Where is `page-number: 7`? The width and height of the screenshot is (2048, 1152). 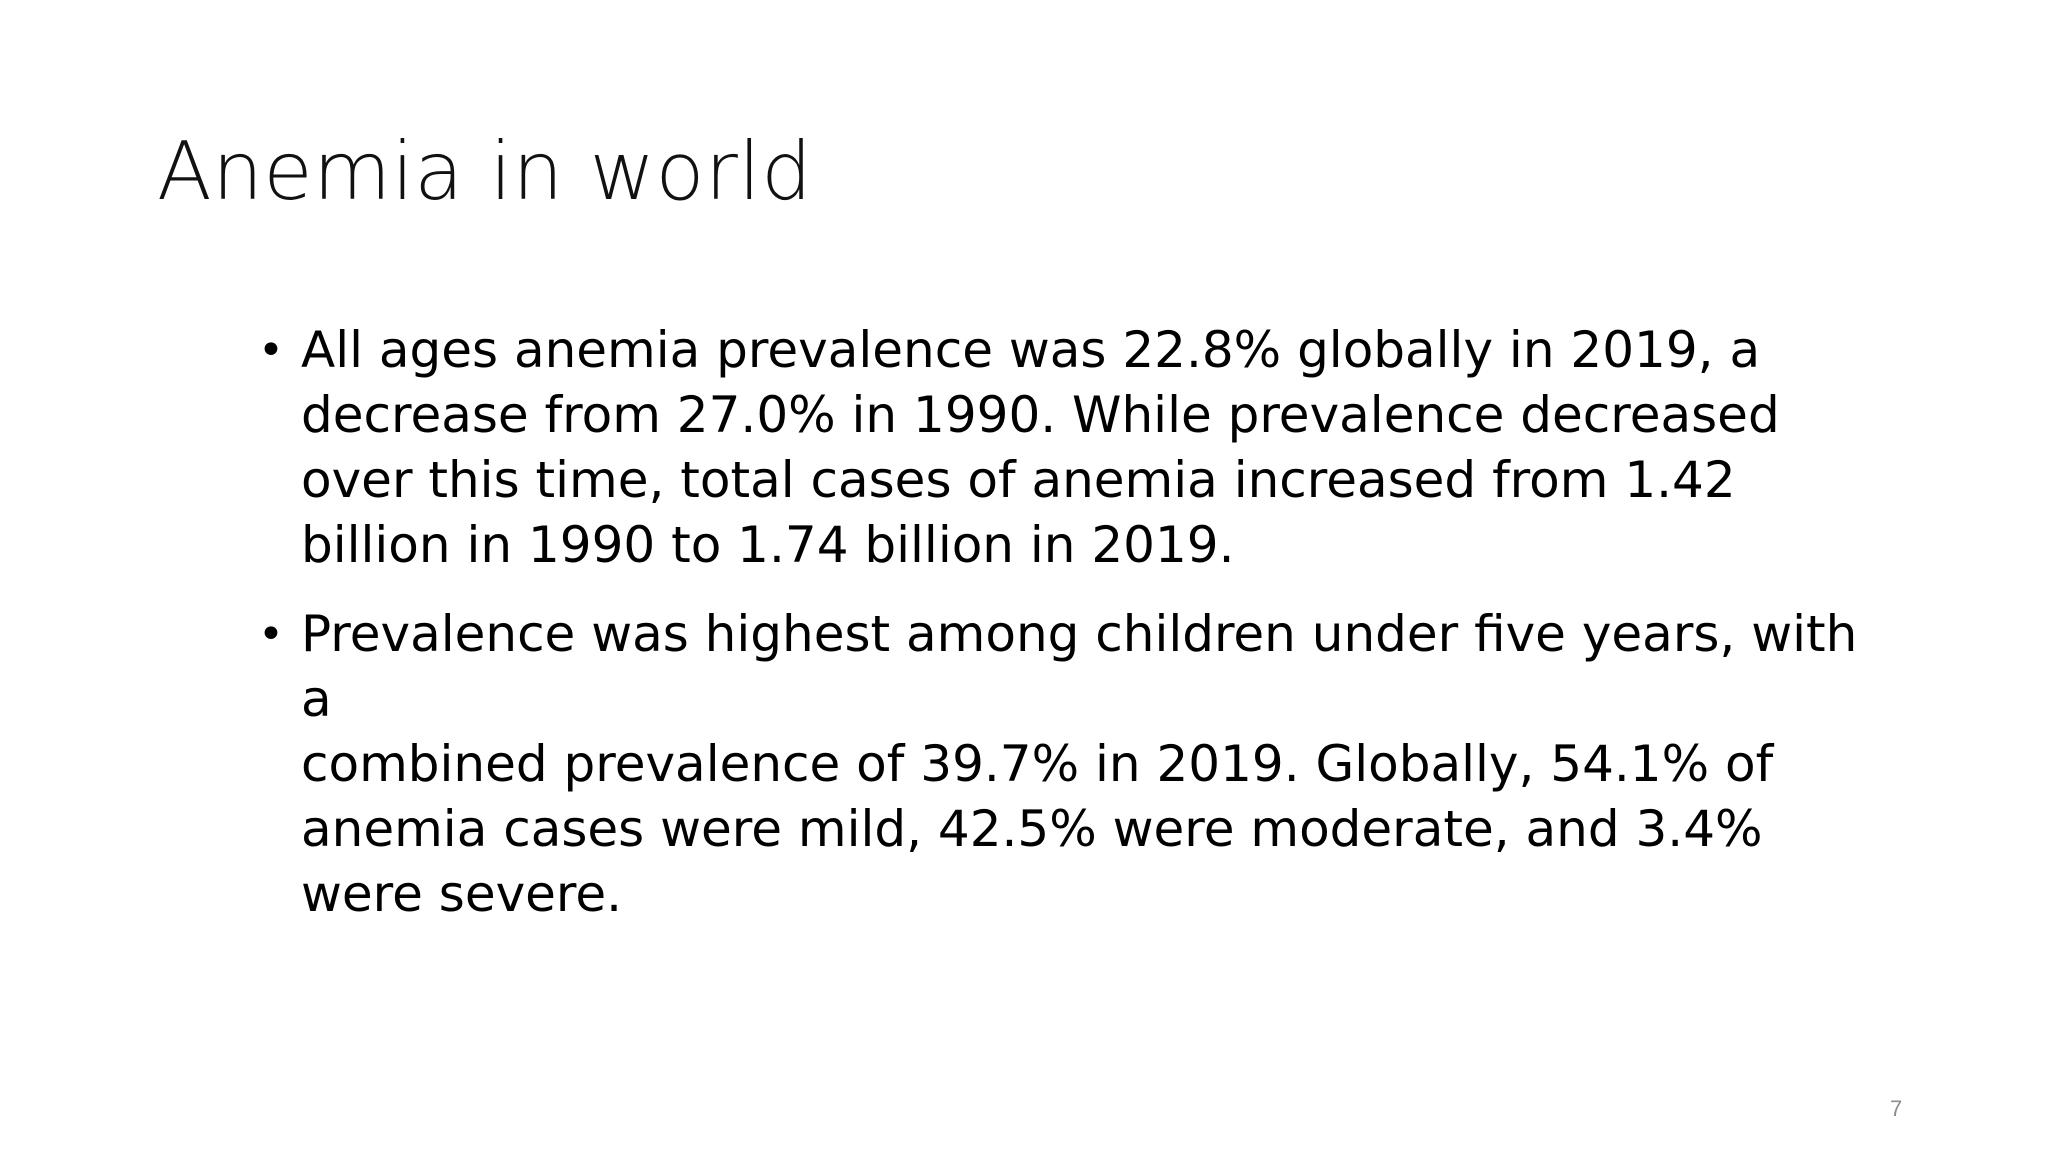
page-number: 7 is located at coordinates (1896, 1108).